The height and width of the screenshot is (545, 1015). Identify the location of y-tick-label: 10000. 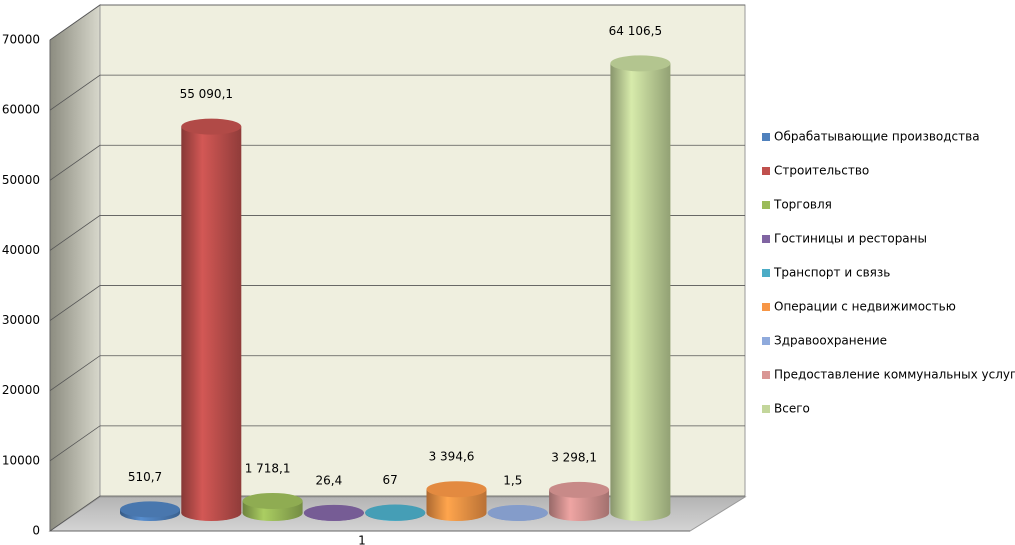
(21, 460).